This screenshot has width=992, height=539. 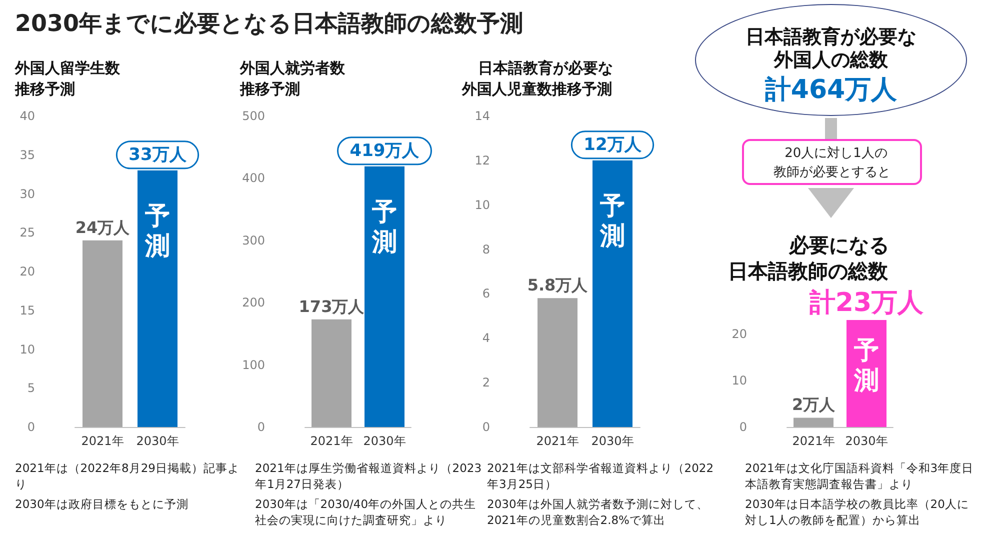 I want to click on y-tick-label: 300, so click(x=253, y=240).